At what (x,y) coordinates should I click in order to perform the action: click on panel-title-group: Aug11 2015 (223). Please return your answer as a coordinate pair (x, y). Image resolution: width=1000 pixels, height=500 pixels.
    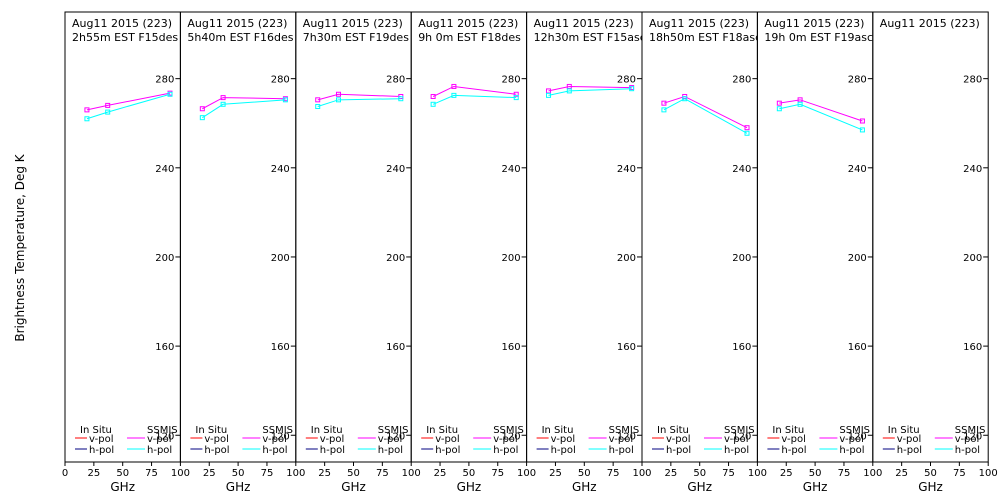
    Looking at the image, I should click on (930, 23).